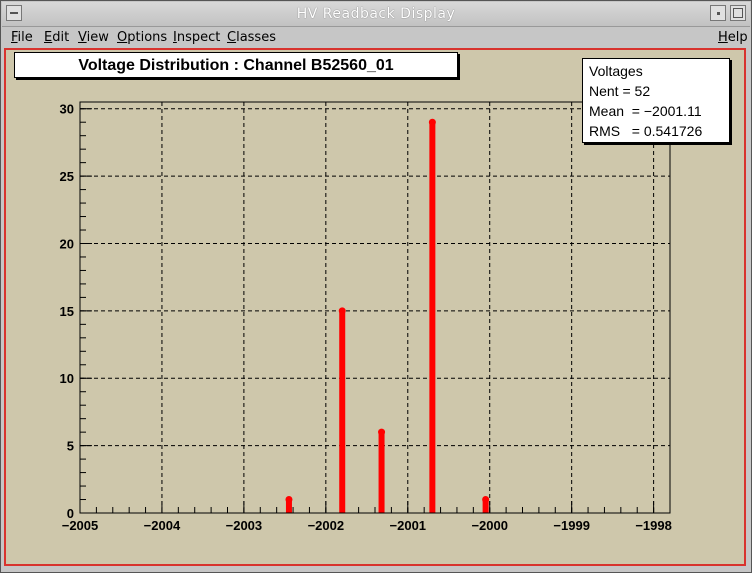  What do you see at coordinates (616, 71) in the screenshot?
I see `stats-name: Voltages` at bounding box center [616, 71].